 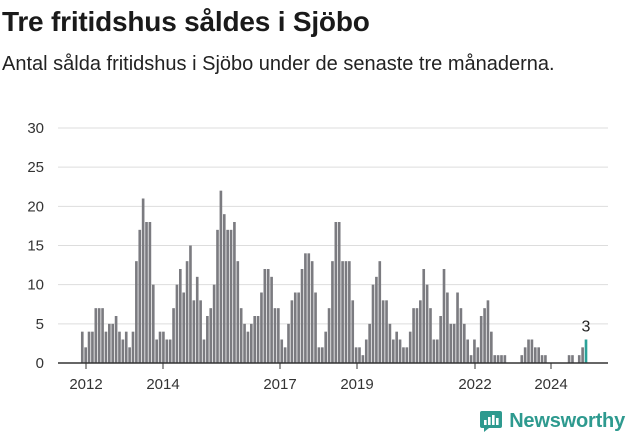 I want to click on bar-highlight, so click(x=586, y=351).